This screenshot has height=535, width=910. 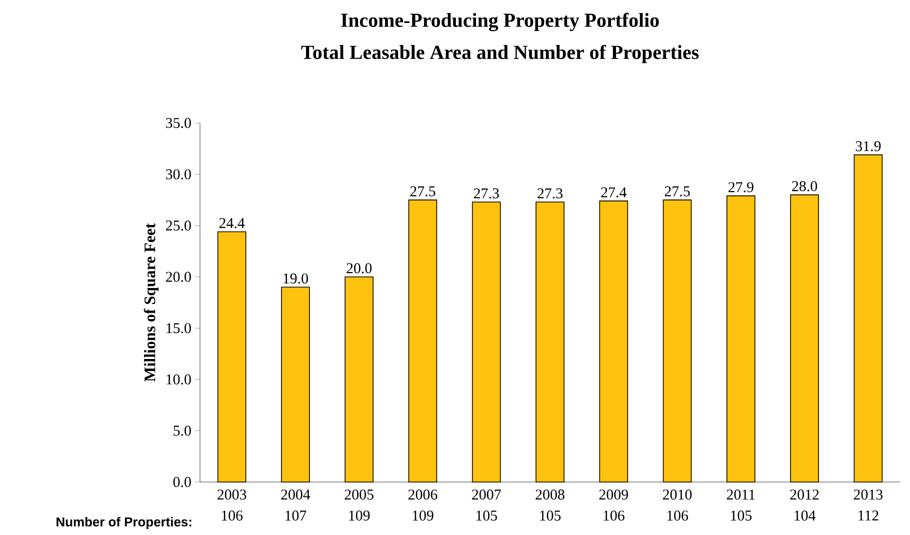 What do you see at coordinates (178, 225) in the screenshot?
I see `y-tick-label: 25.0` at bounding box center [178, 225].